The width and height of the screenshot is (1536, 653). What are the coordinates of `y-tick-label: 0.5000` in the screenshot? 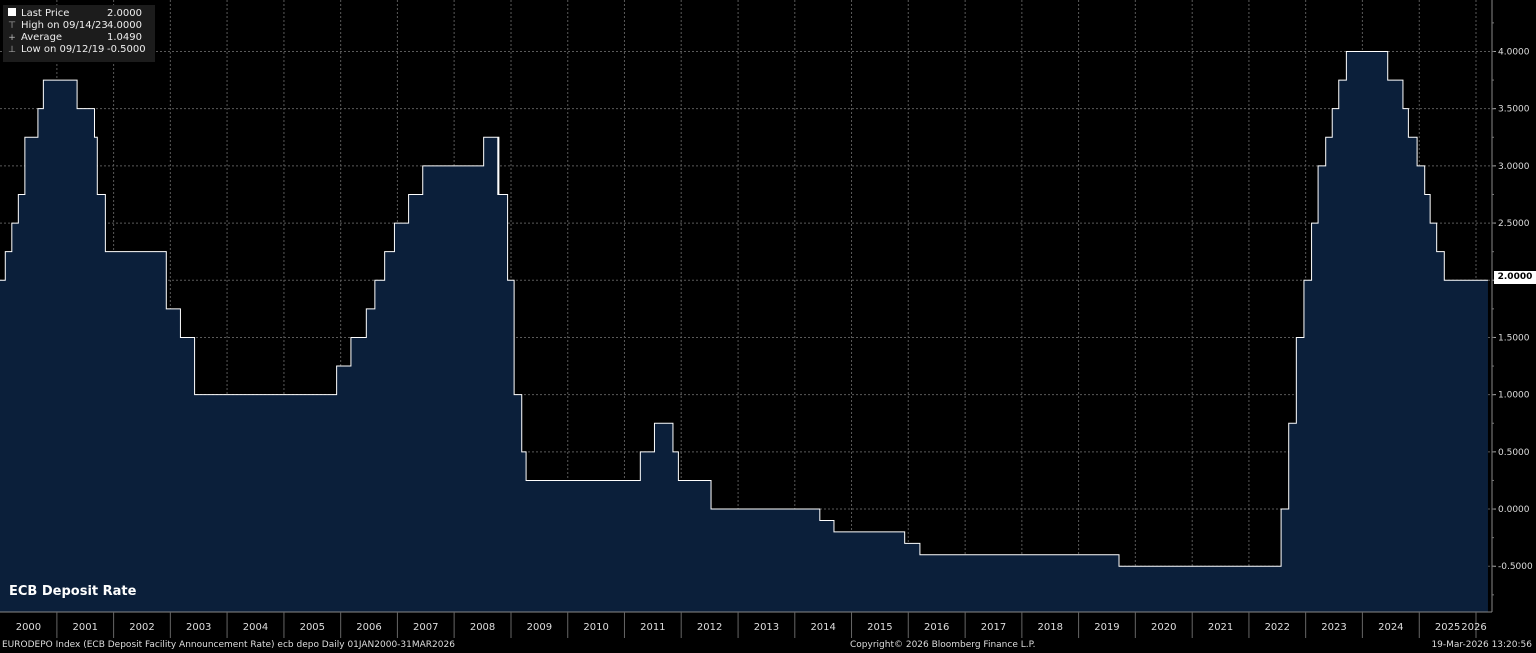 It's located at (1514, 453).